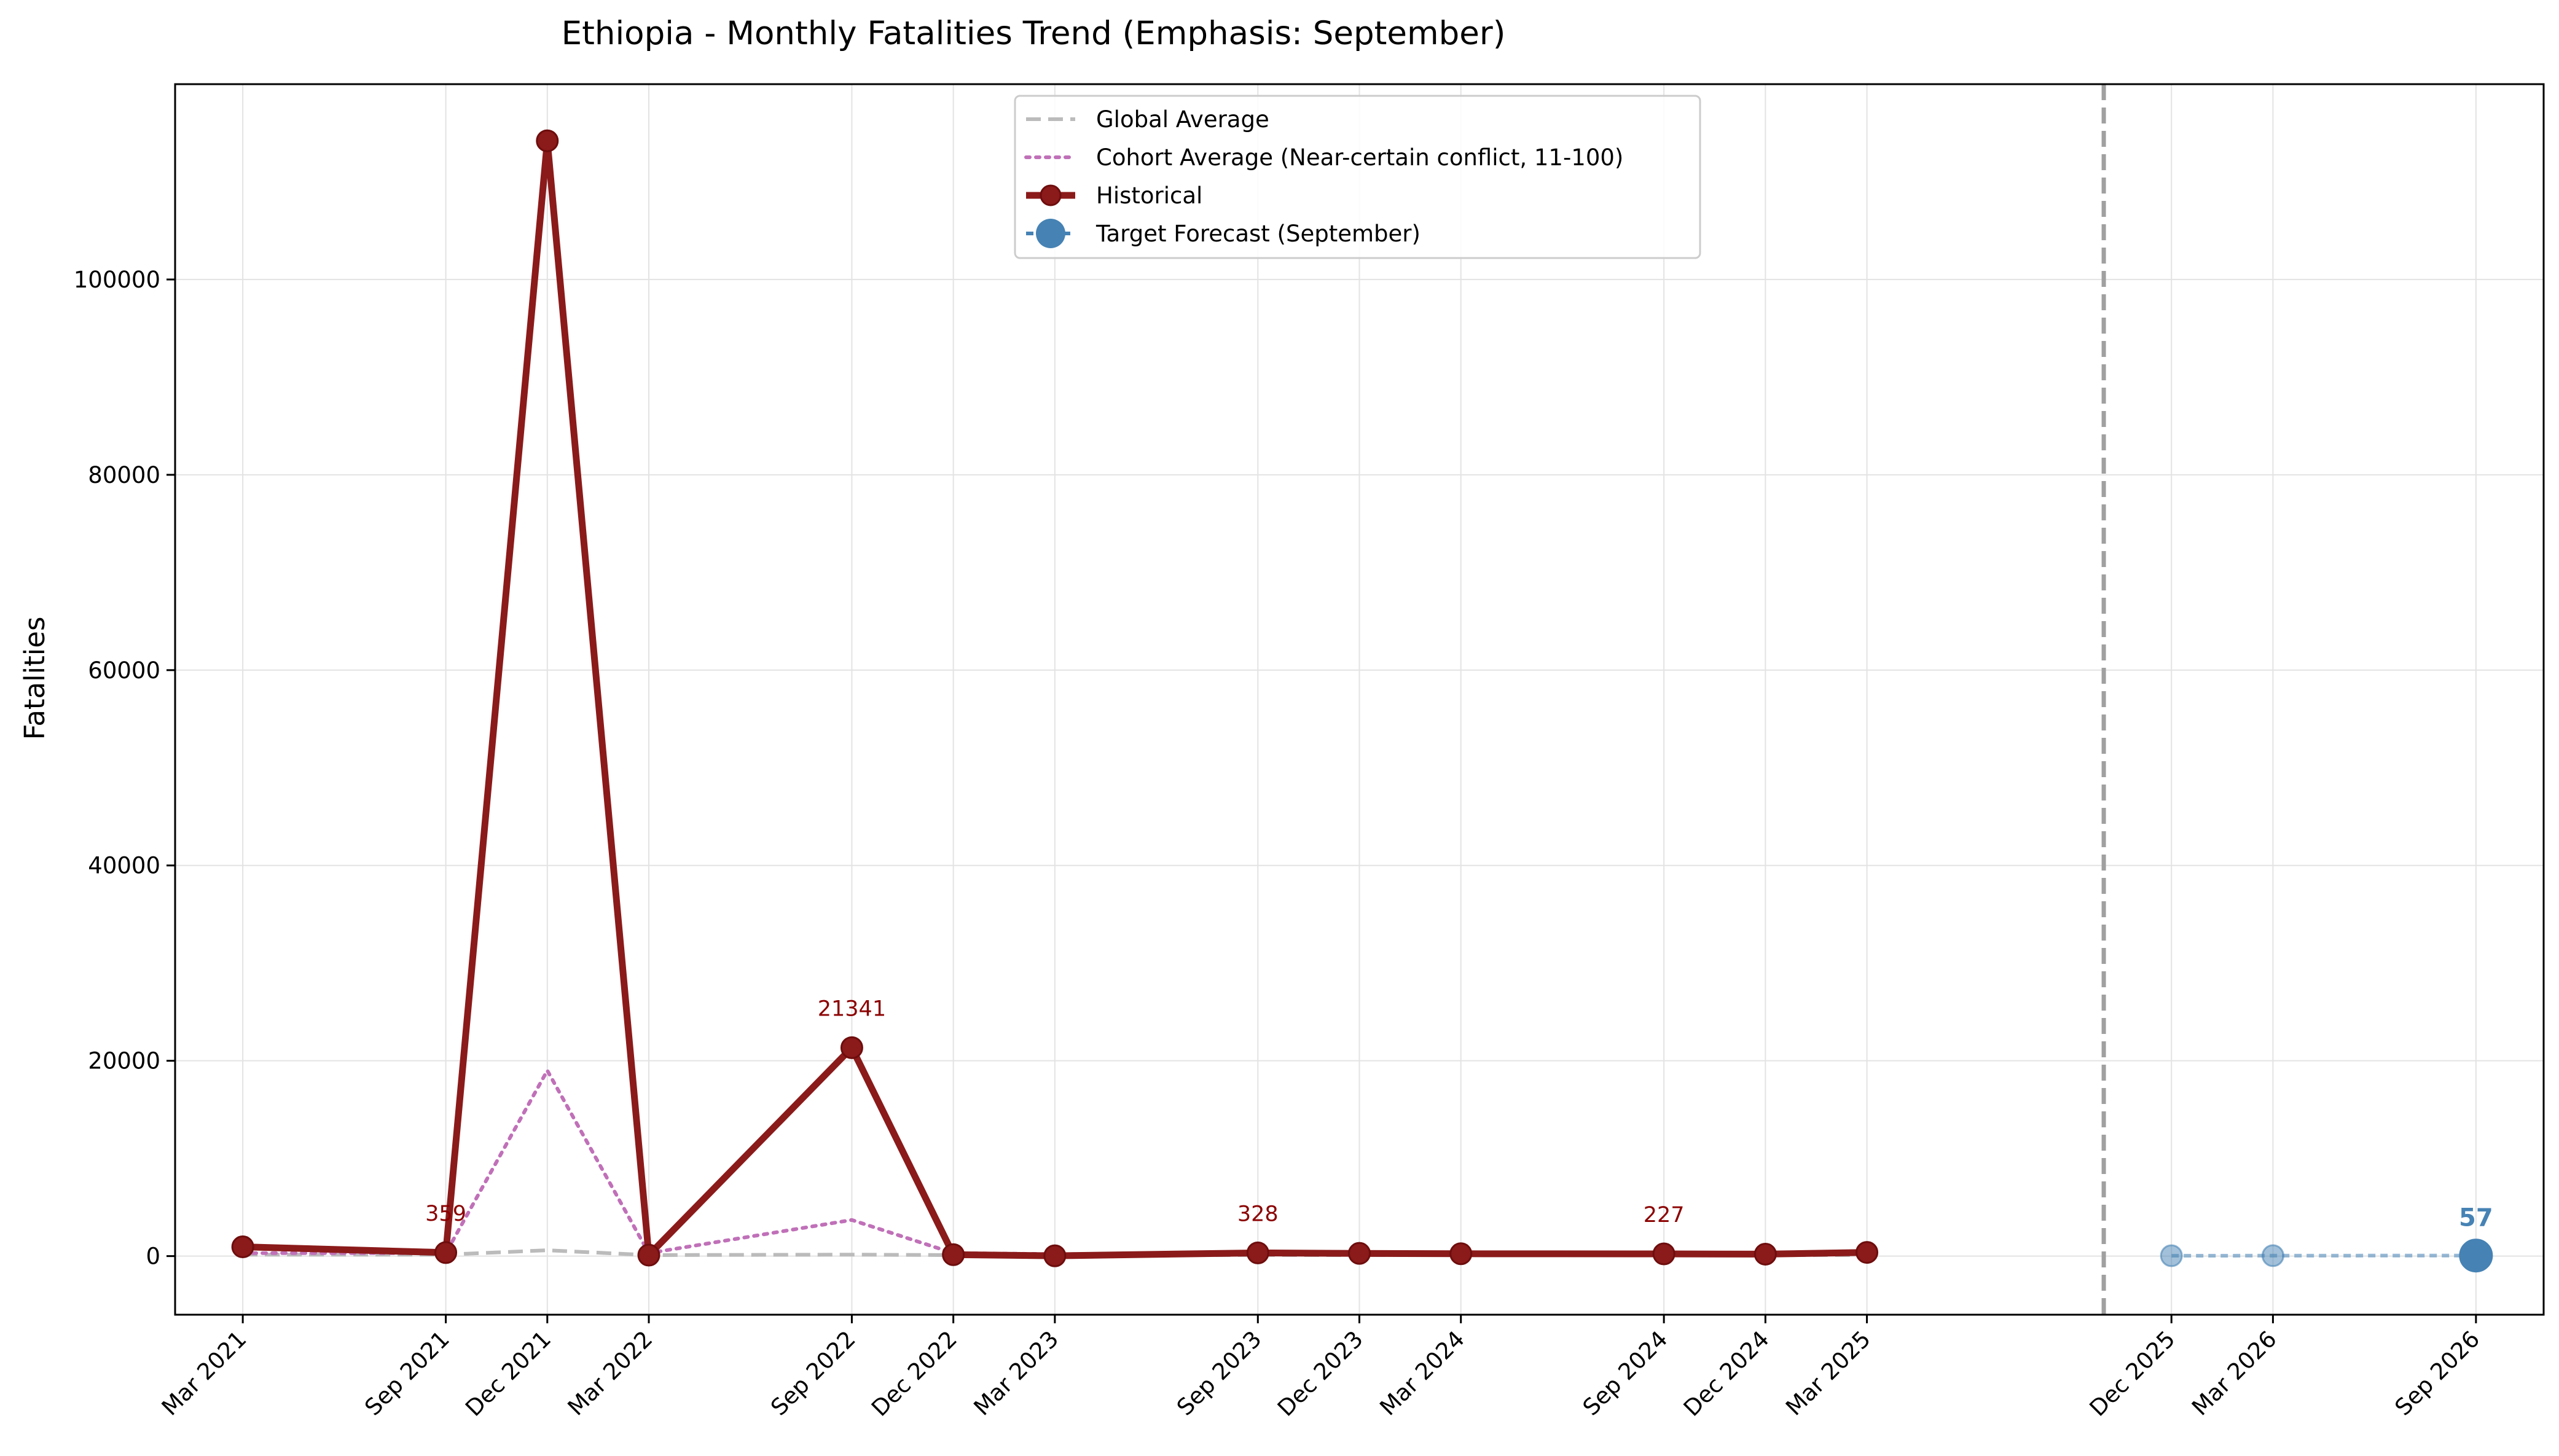  I want to click on x-tick-label: Mar 2026, so click(2234, 1373).